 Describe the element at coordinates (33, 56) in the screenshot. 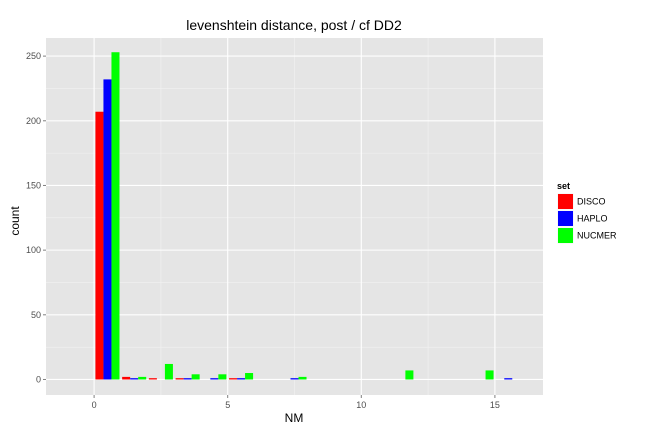

I see `y-tick-label: 250` at that location.